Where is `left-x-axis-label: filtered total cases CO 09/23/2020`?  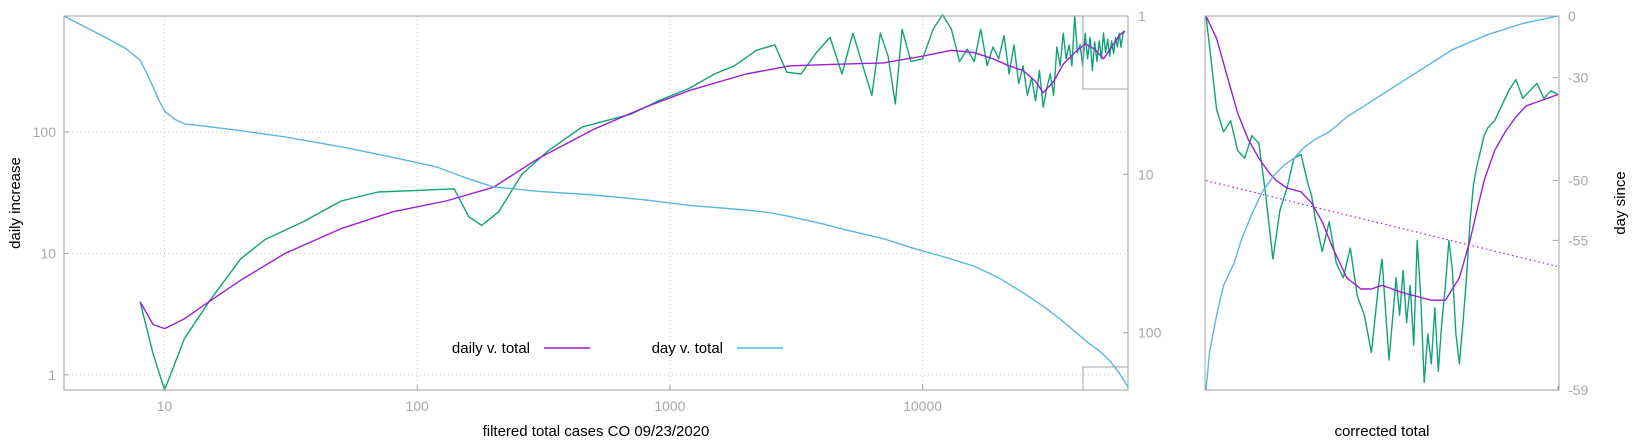
left-x-axis-label: filtered total cases CO 09/23/2020 is located at coordinates (596, 431).